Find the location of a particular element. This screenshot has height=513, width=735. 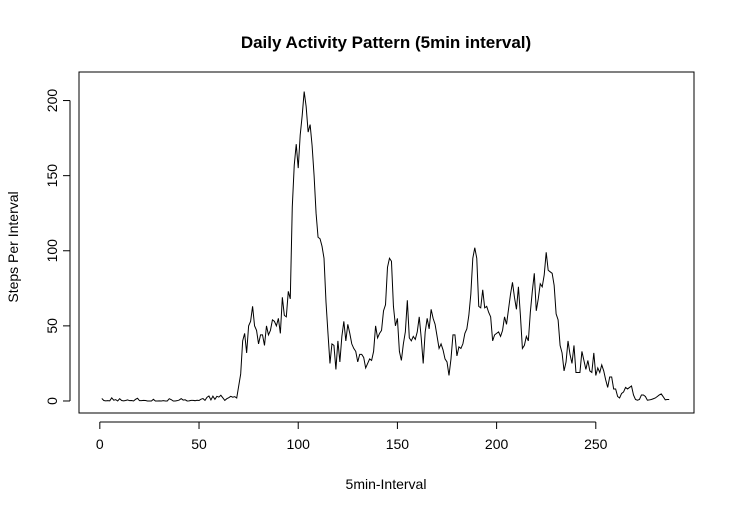

y-tick-label: 0 is located at coordinates (52, 401).